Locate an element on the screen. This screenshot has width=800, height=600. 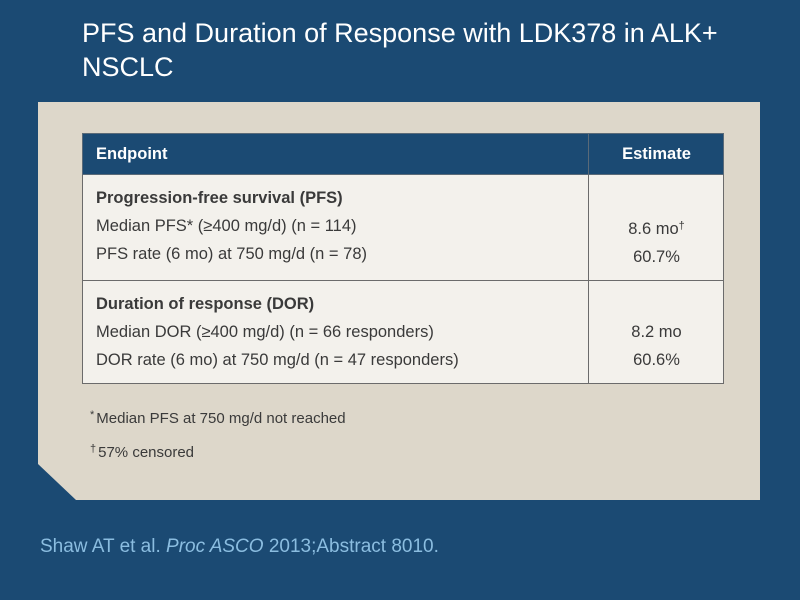
dagger-mark: † is located at coordinates (681, 226).